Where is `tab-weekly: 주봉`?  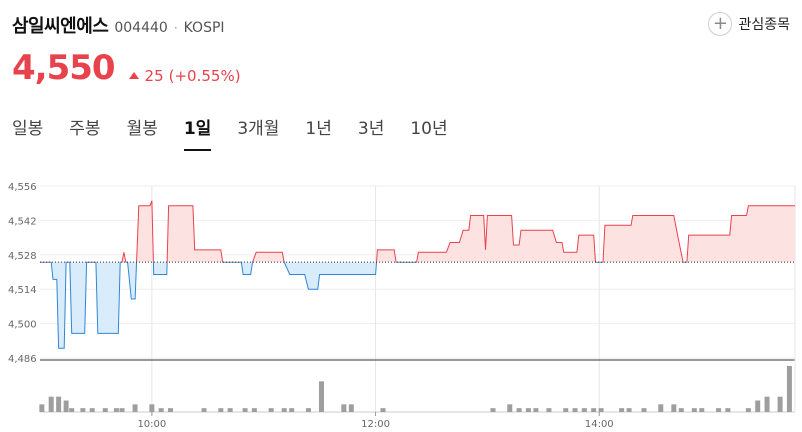
tab-weekly: 주봉 is located at coordinates (85, 129).